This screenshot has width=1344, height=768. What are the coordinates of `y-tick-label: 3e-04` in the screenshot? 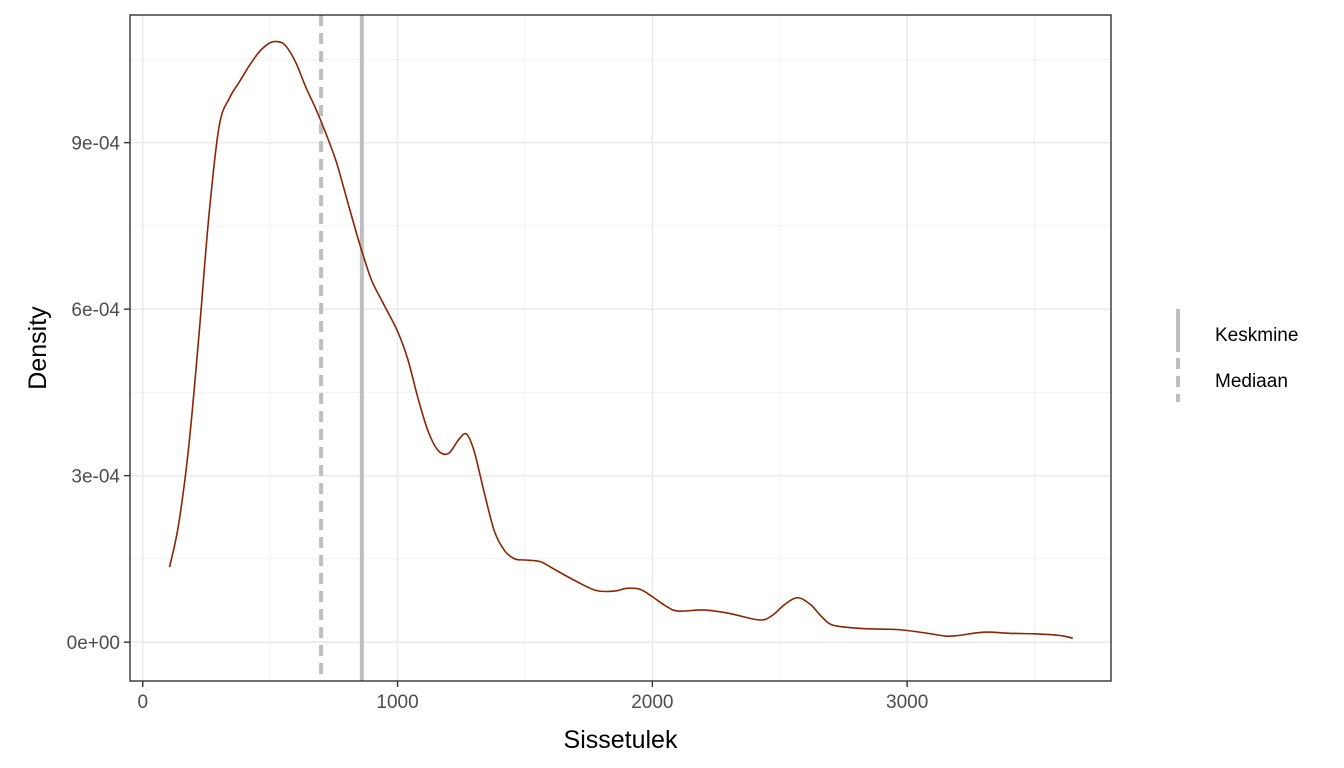 It's located at (95, 477).